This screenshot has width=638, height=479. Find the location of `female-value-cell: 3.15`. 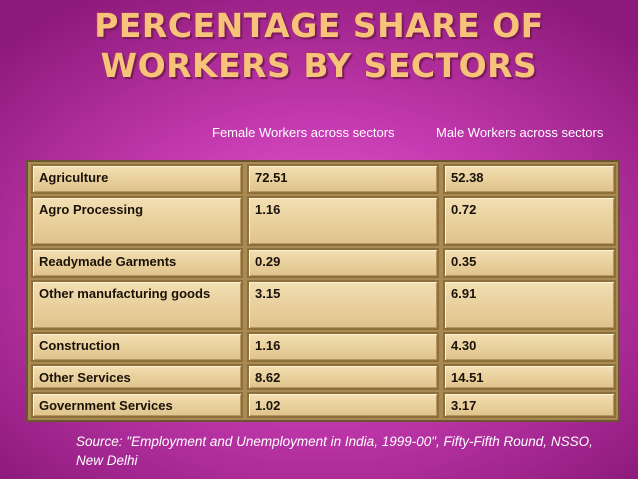

female-value-cell: 3.15 is located at coordinates (343, 305).